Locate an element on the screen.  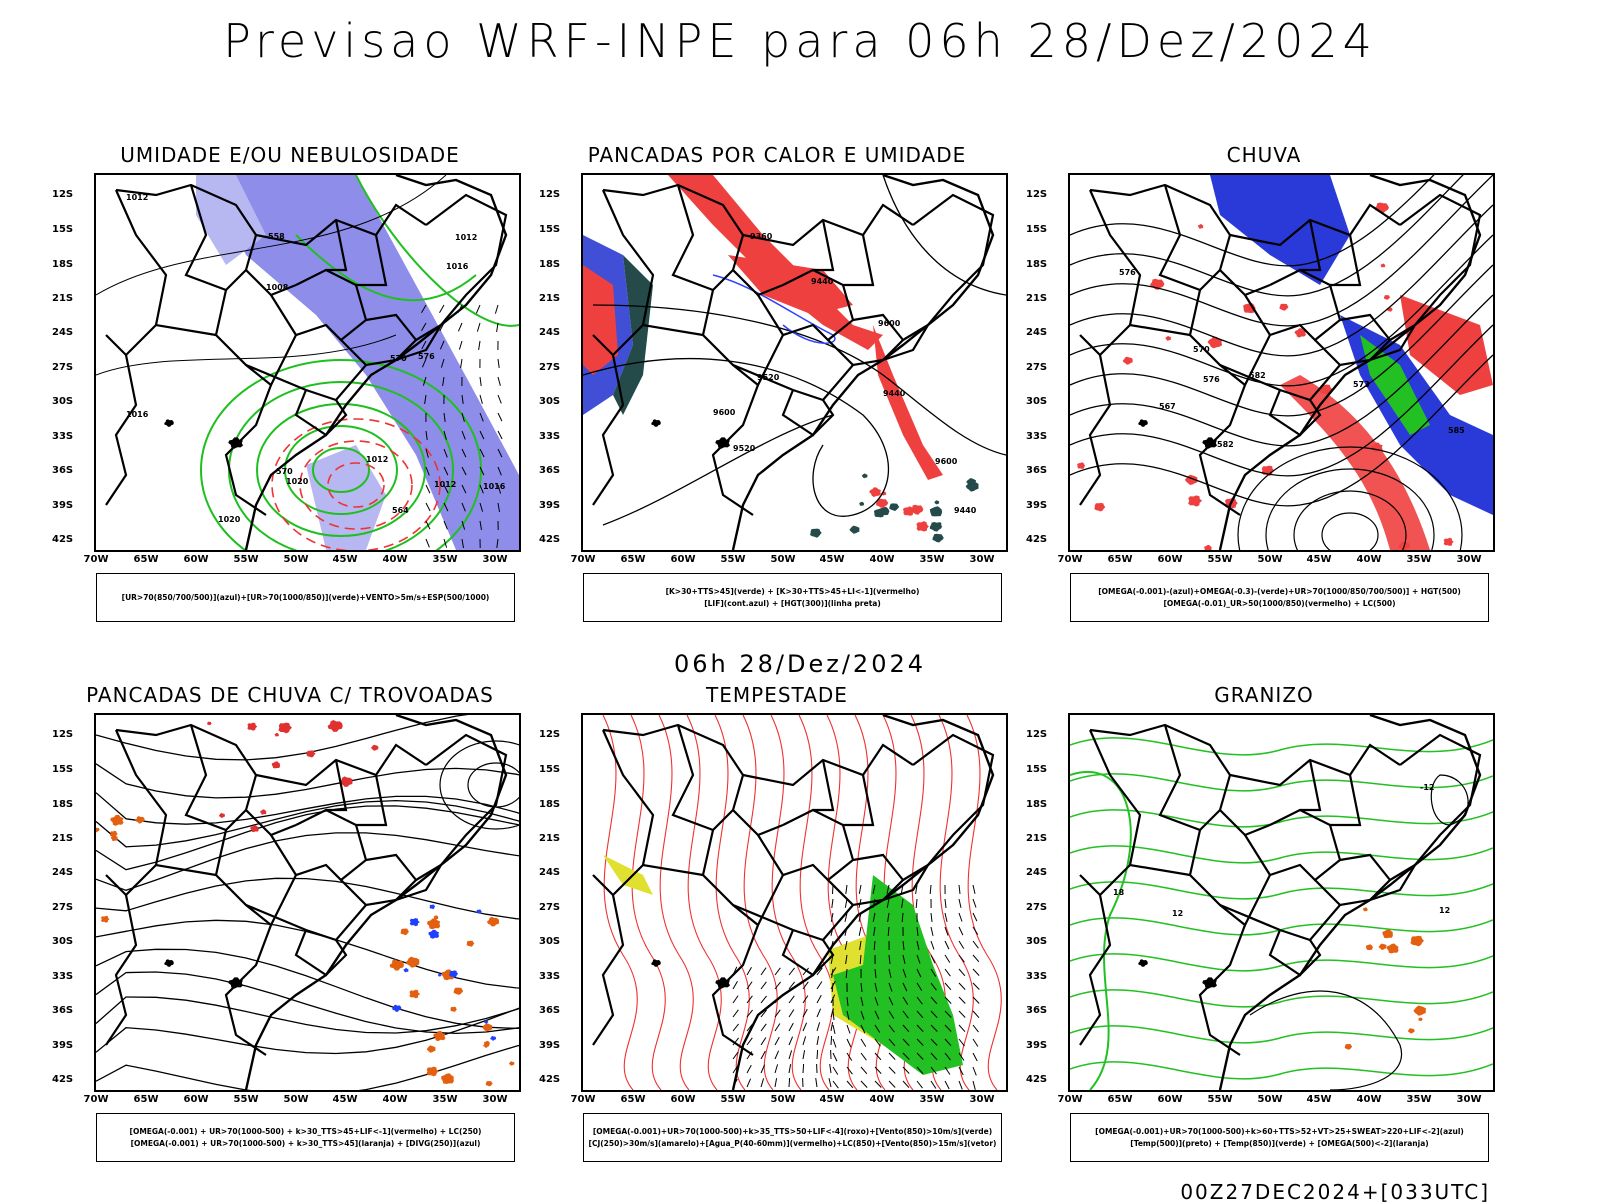
contour-label: 564 is located at coordinates (400, 510).